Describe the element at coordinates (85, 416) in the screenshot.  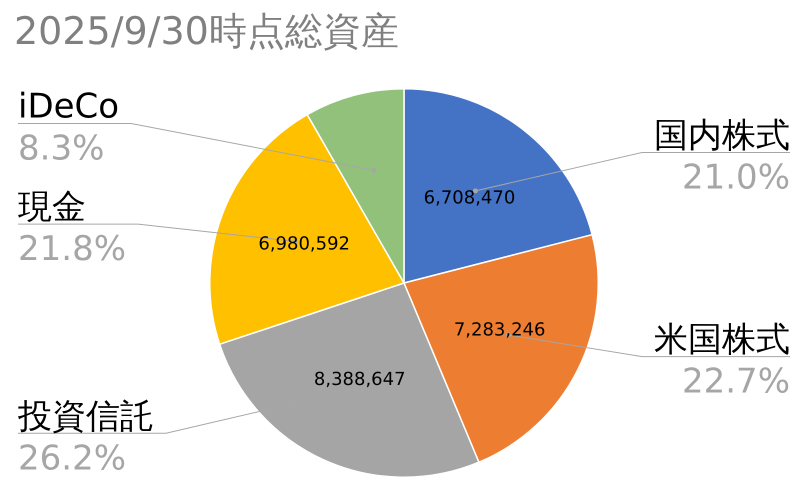
I see `slice-label: 投資信託` at that location.